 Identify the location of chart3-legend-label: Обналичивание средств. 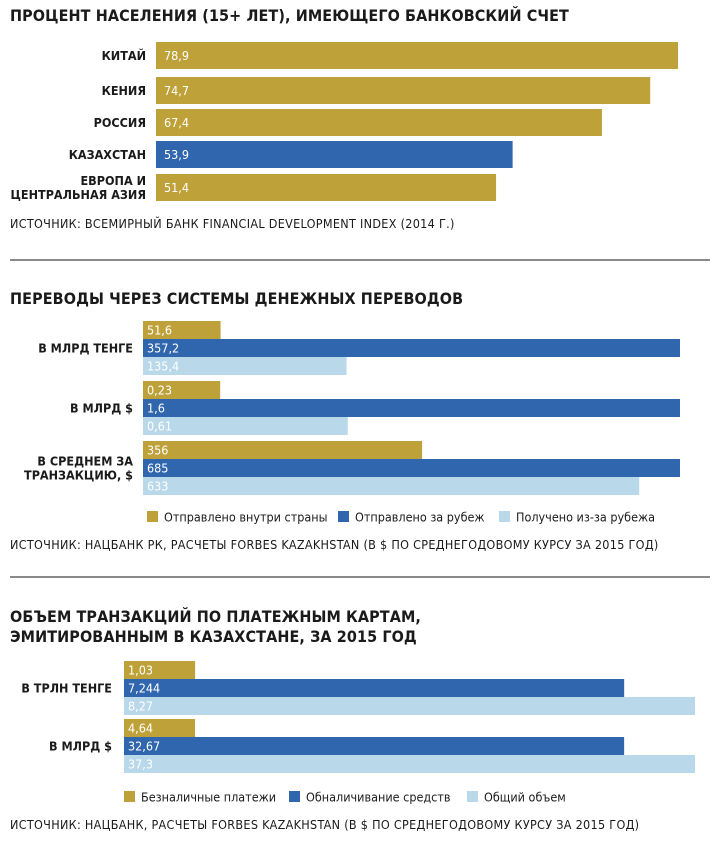
(378, 797).